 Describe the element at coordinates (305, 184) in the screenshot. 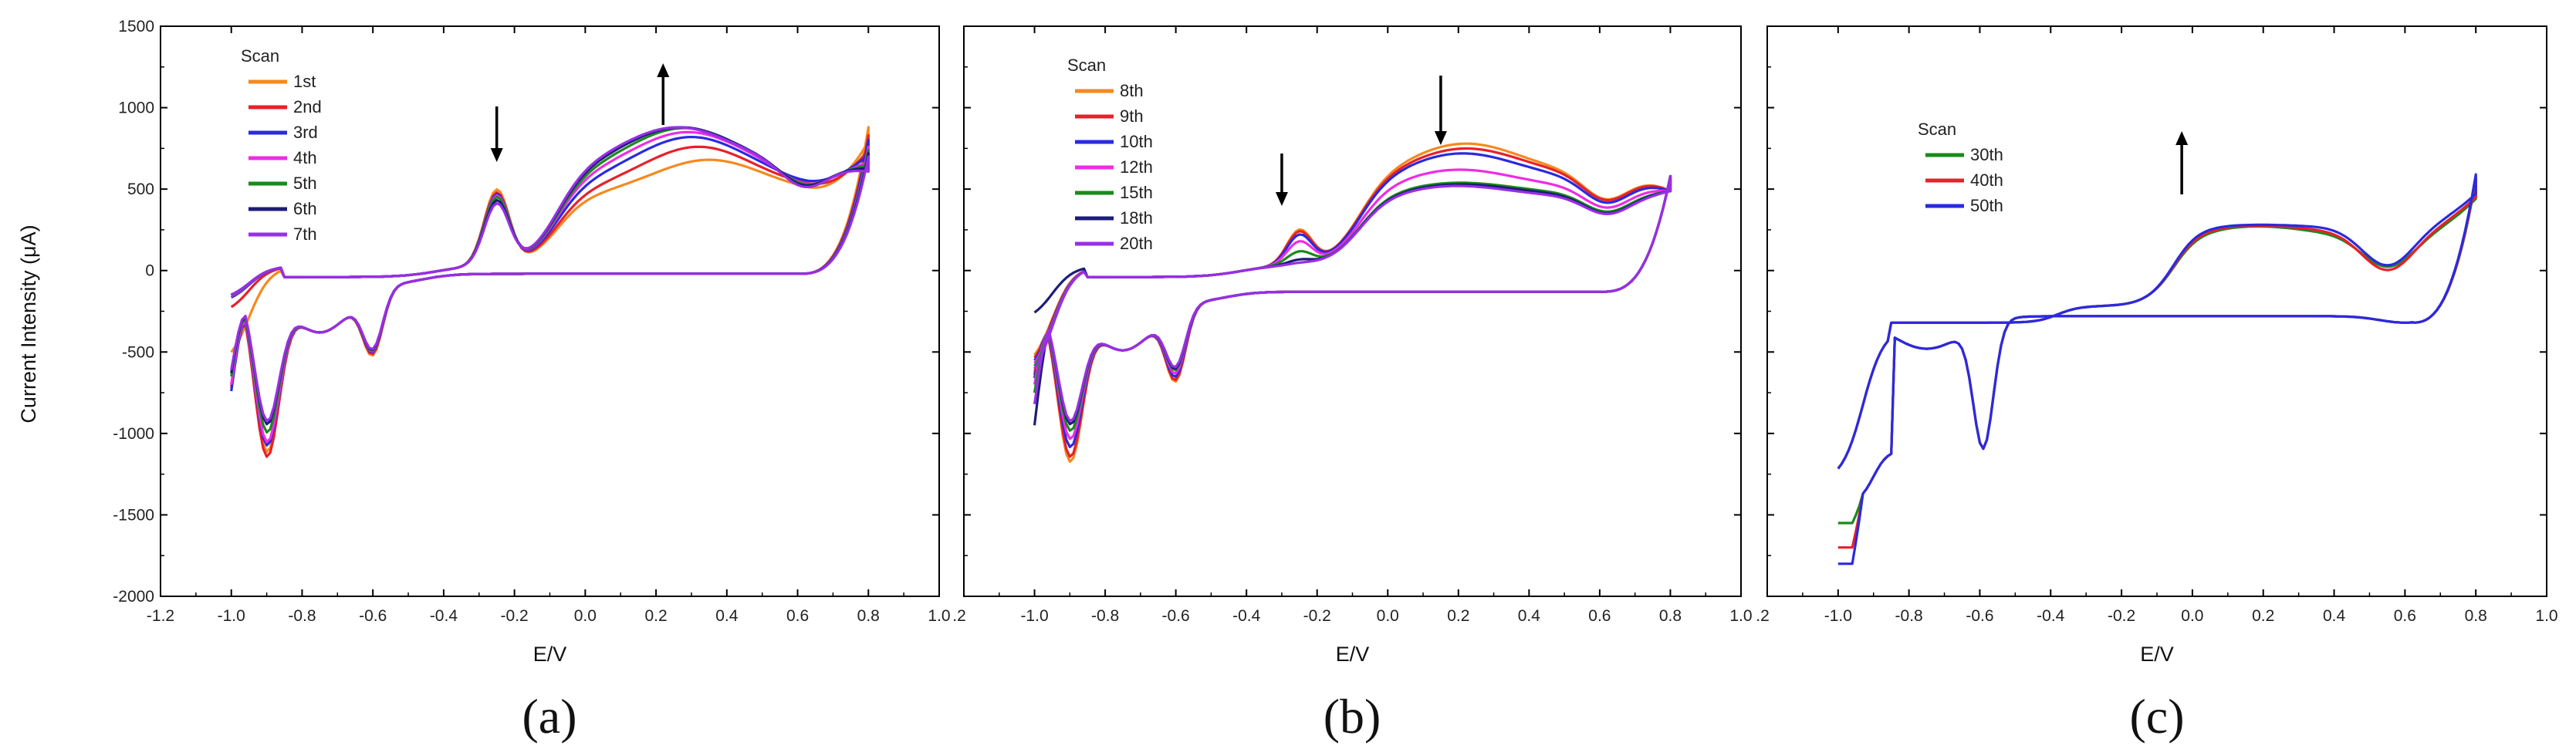

I see `legend-label: 5th` at that location.